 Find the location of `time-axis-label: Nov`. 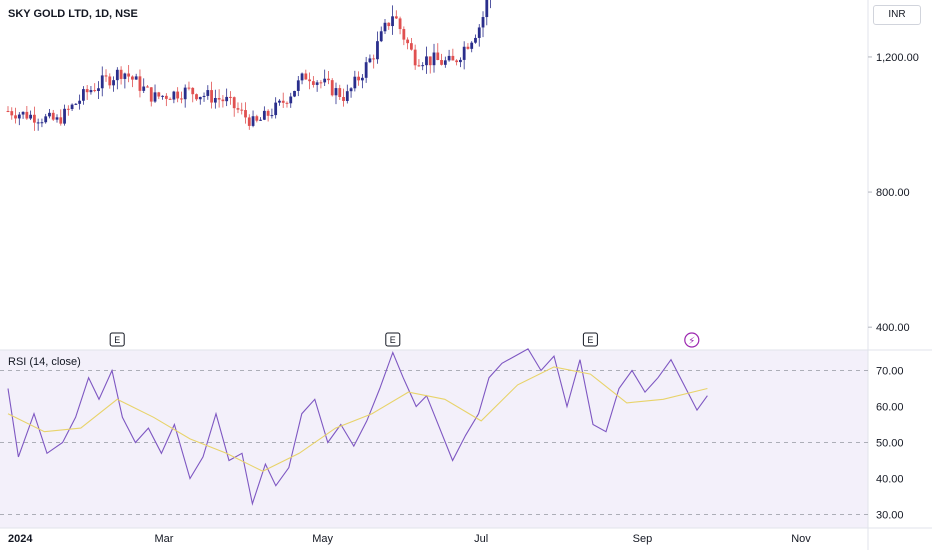

time-axis-label: Nov is located at coordinates (801, 539).